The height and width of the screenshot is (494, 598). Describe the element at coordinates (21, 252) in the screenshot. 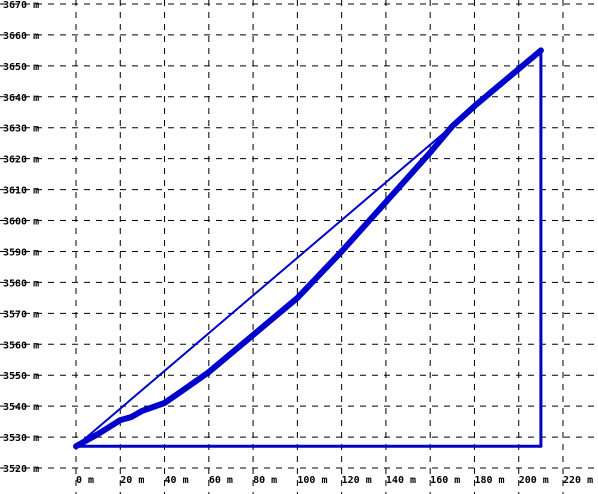

I see `y-tick-label-3590: 3590 m` at that location.